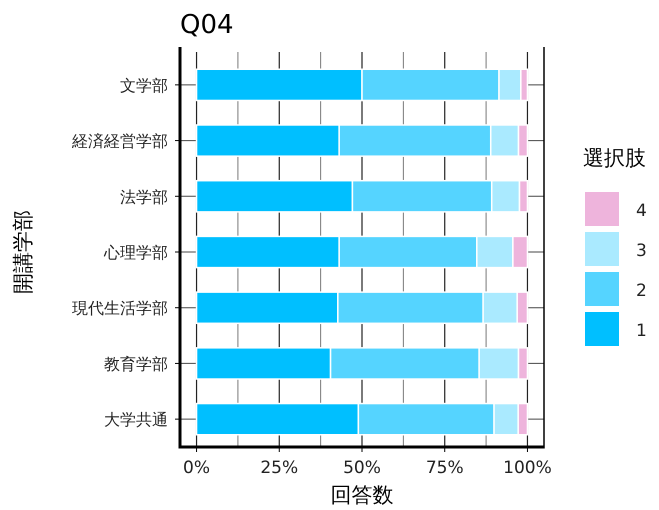 Image resolution: width=659 pixels, height=510 pixels. Describe the element at coordinates (279, 468) in the screenshot. I see `x-tick-label: 25%` at that location.